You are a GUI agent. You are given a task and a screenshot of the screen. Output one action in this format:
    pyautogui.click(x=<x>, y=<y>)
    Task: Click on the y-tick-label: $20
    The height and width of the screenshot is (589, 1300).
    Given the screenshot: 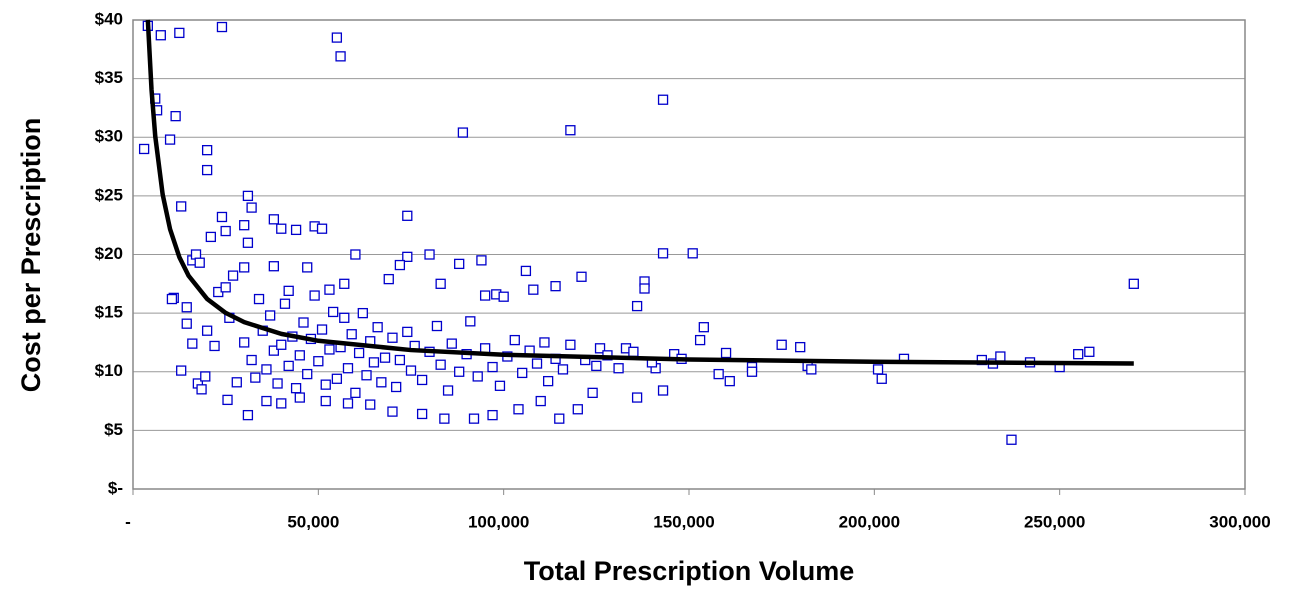 What is the action you would take?
    pyautogui.click(x=109, y=253)
    